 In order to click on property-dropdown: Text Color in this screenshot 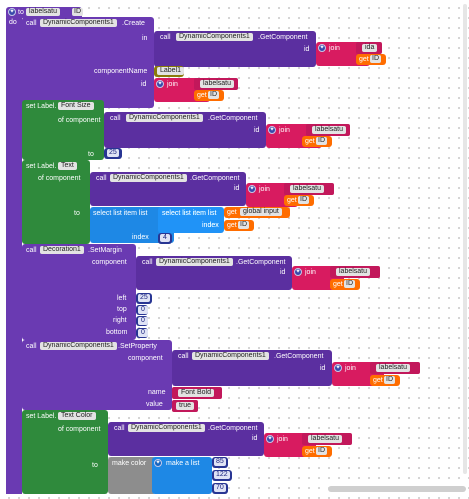, I will do `click(77, 416)`.